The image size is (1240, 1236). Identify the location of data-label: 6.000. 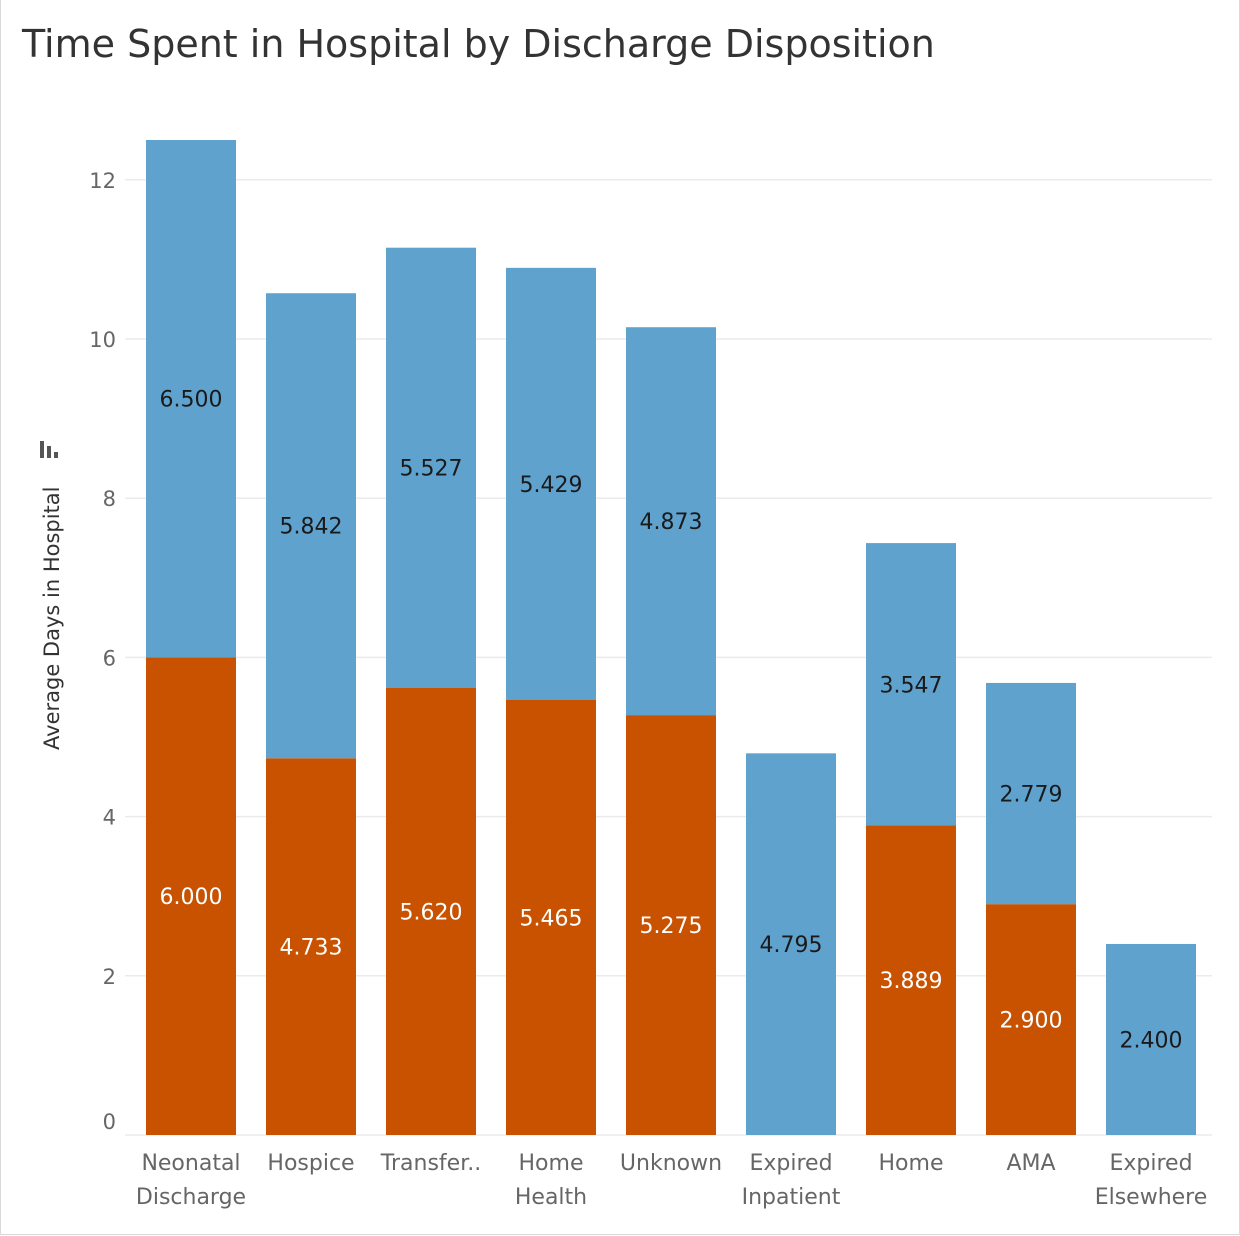
(191, 897).